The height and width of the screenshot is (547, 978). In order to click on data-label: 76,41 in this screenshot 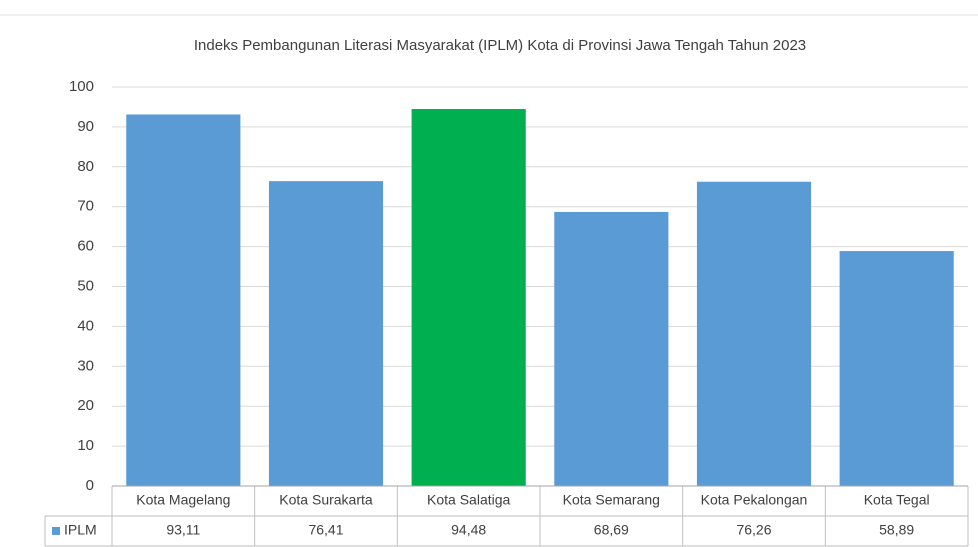, I will do `click(325, 530)`.